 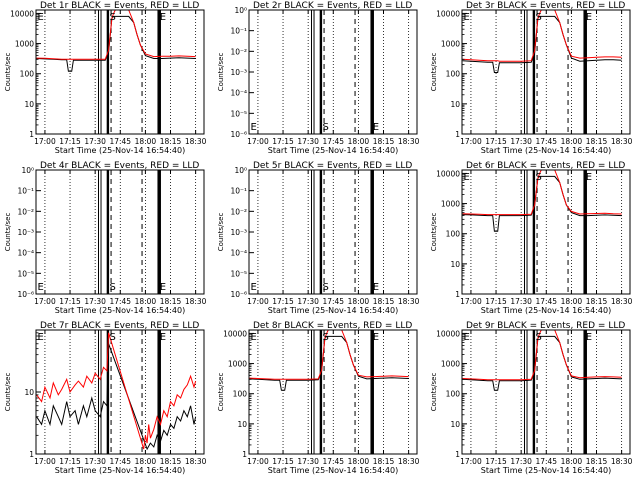 I want to click on y-tick-label: 10⁻⁴, so click(x=25, y=253).